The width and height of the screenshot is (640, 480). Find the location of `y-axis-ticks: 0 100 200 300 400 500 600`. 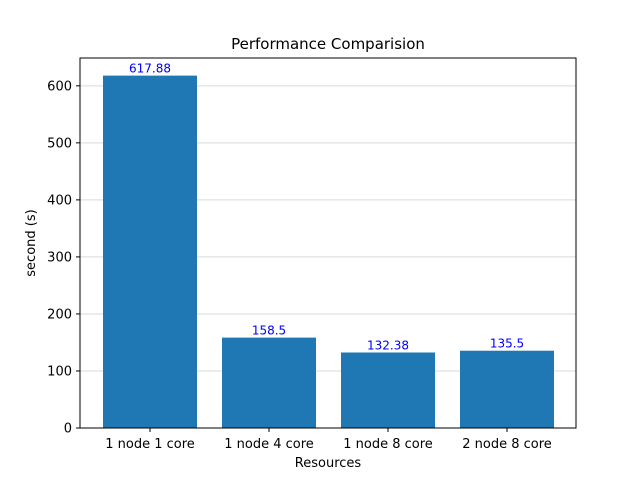

y-axis-ticks: 0 100 200 300 400 500 600 is located at coordinates (63, 258).